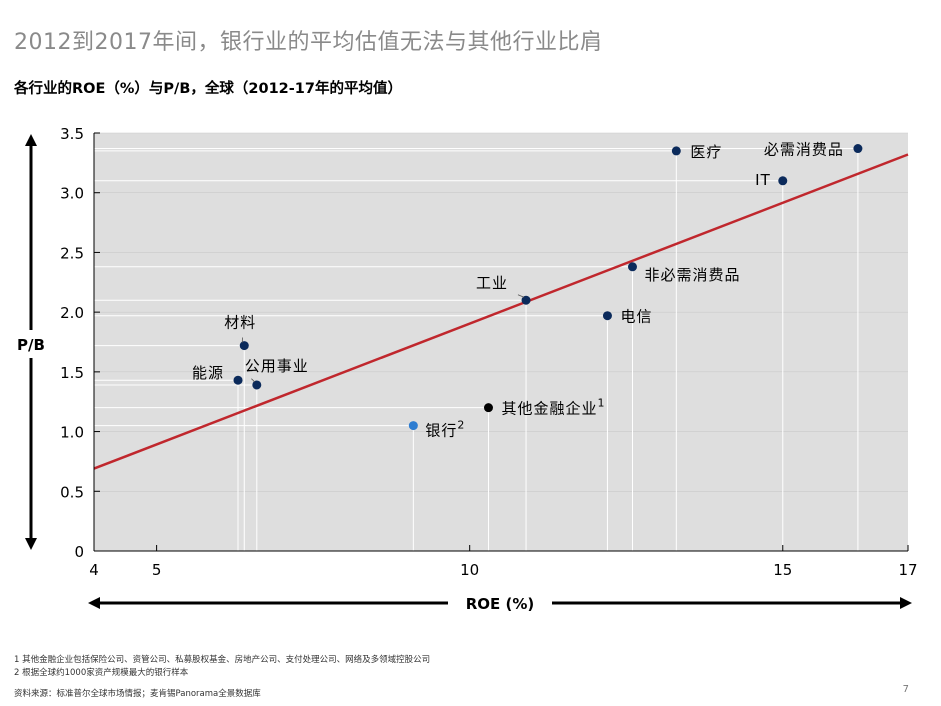  What do you see at coordinates (553, 407) in the screenshot?
I see `data-label: 其他金融企业1` at bounding box center [553, 407].